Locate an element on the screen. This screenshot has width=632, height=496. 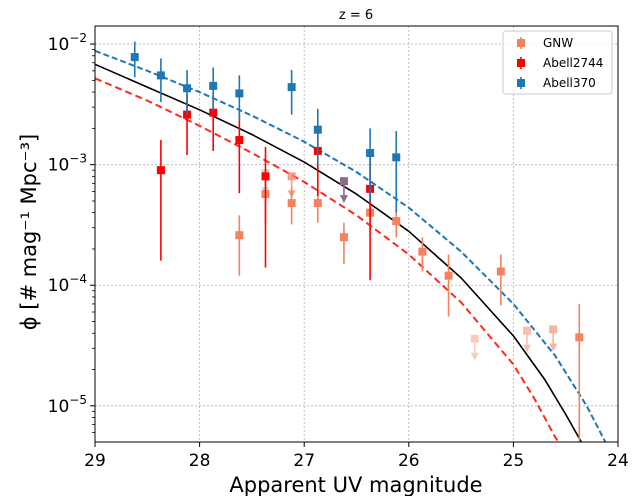
legend: GNW Abell2744 Abell370 is located at coordinates (557, 62).